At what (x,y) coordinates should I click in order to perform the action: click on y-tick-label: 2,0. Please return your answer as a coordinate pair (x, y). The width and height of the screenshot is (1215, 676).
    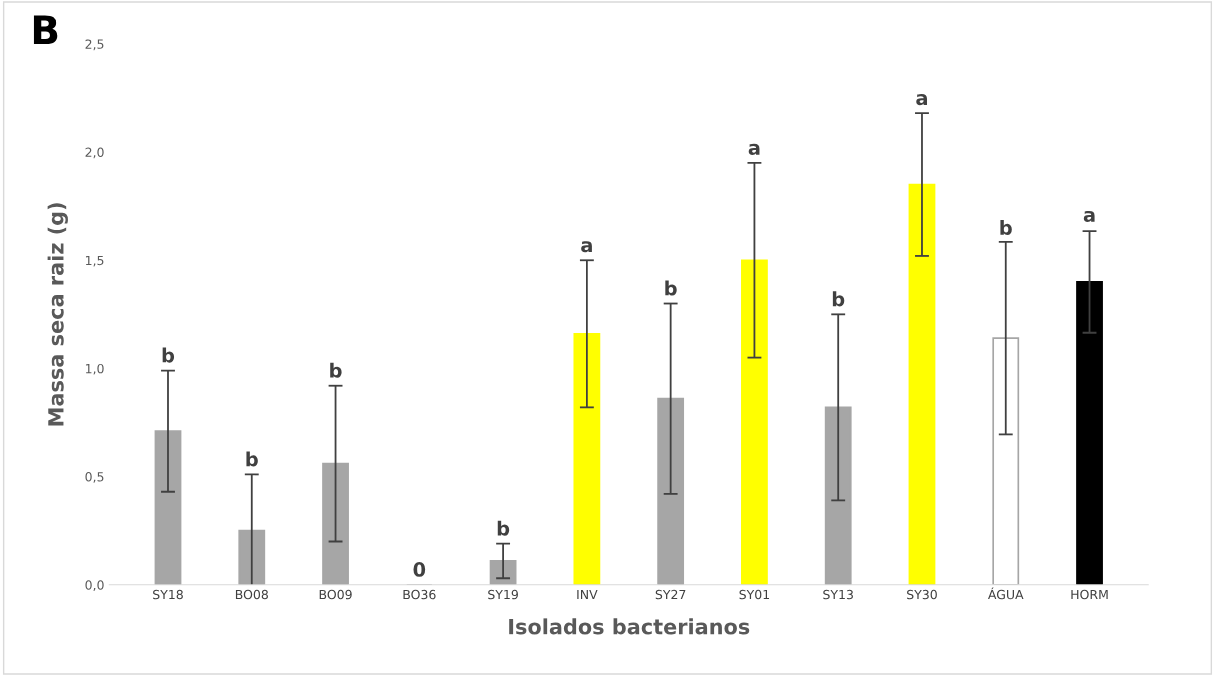
    Looking at the image, I should click on (94, 153).